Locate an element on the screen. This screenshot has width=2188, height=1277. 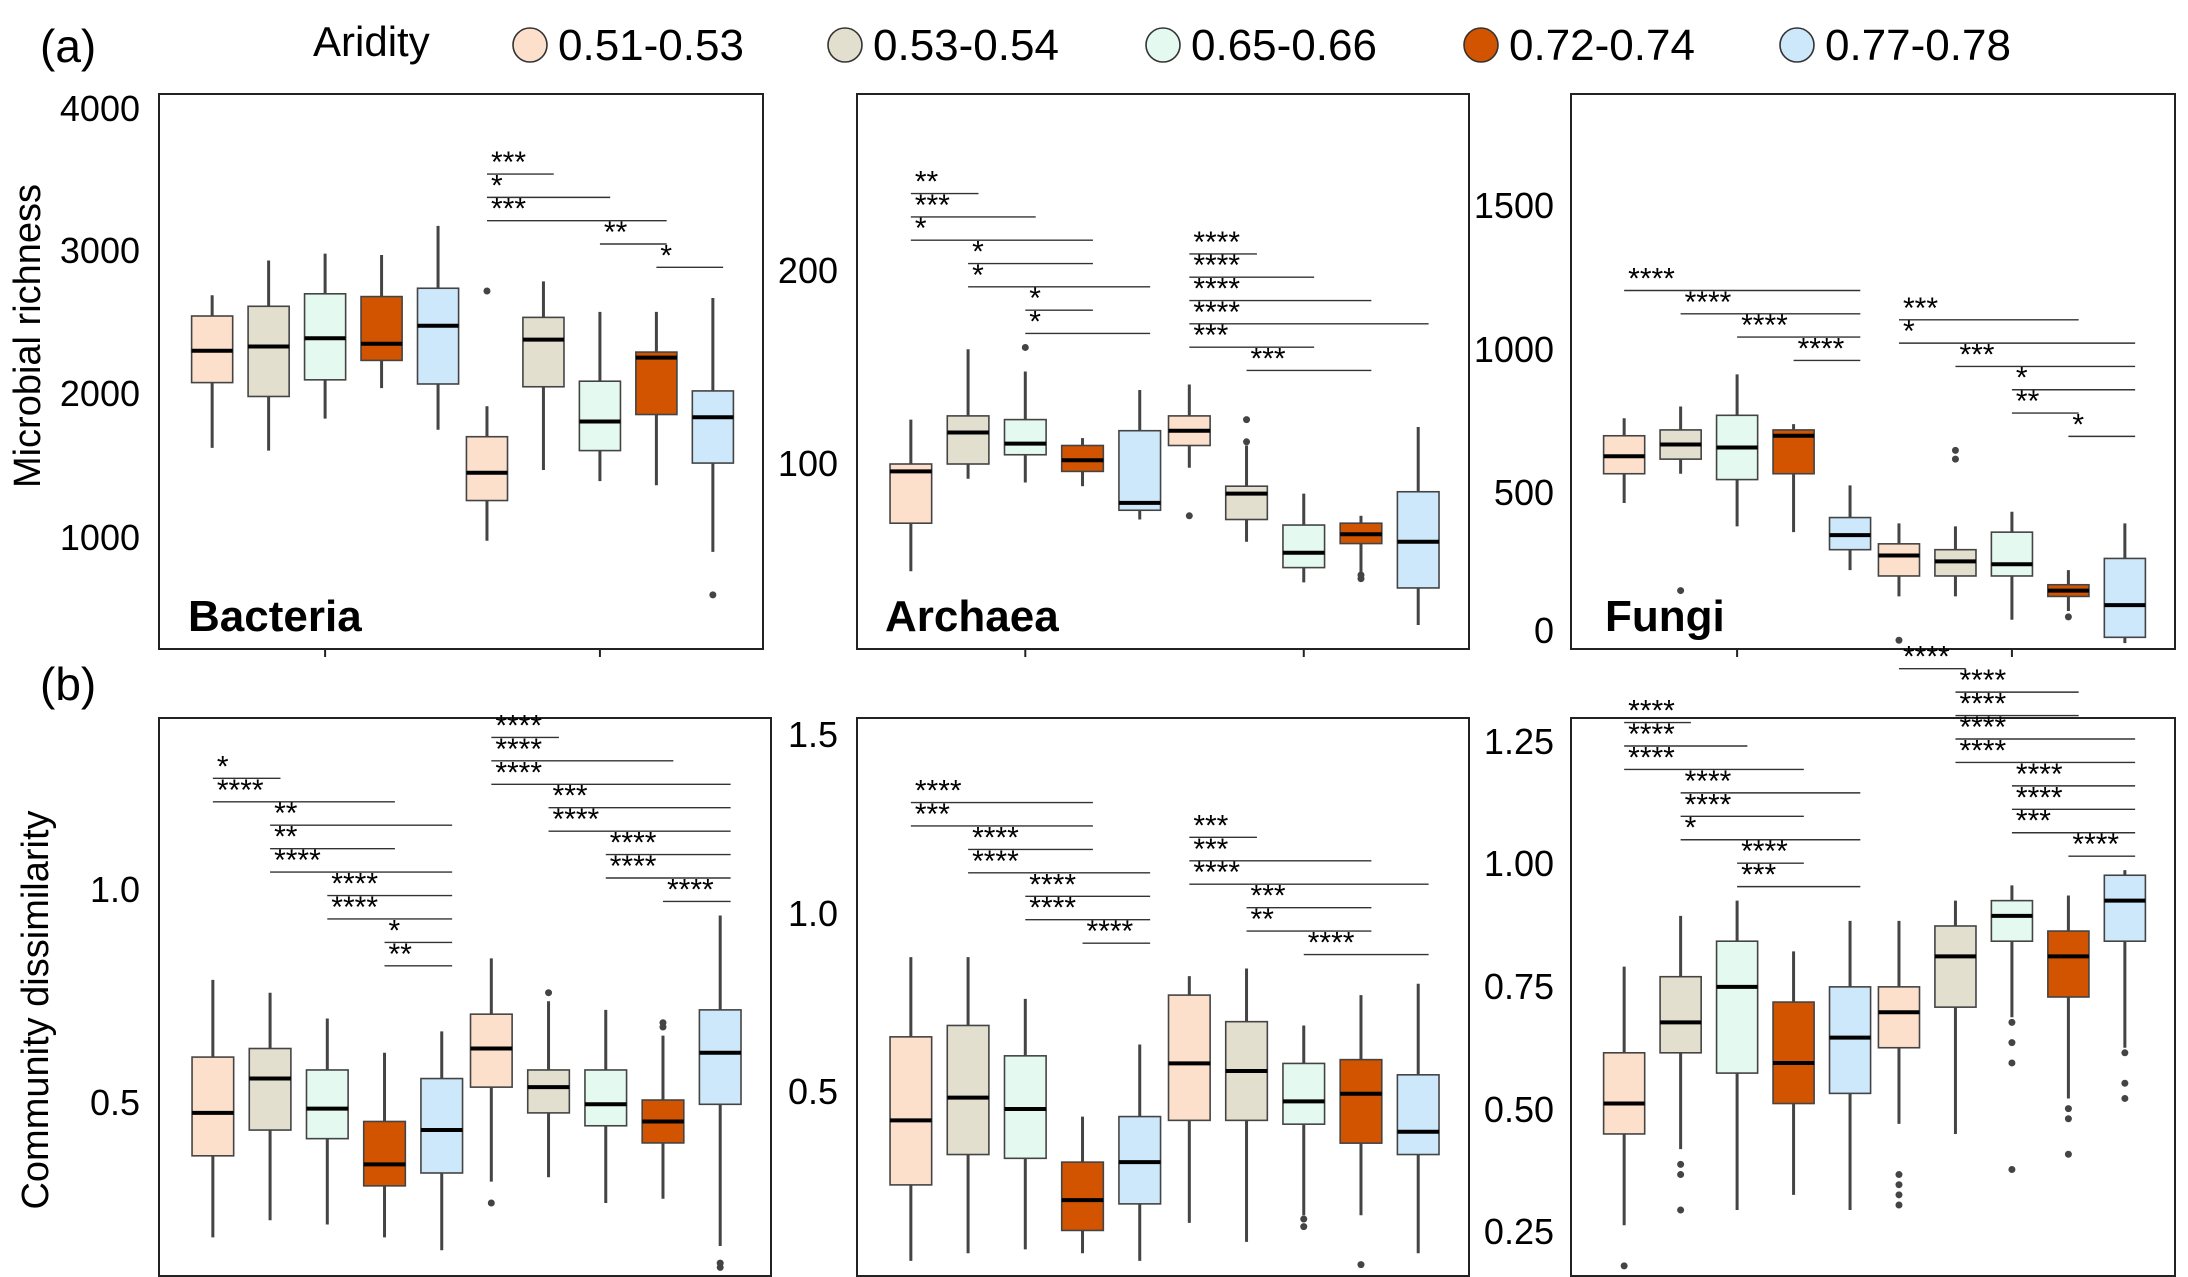
taxon-label: Fungi is located at coordinates (1665, 616).